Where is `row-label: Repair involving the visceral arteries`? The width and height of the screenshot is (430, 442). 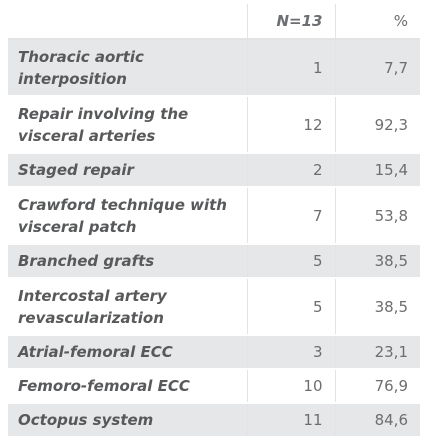 row-label: Repair involving the visceral arteries is located at coordinates (128, 124).